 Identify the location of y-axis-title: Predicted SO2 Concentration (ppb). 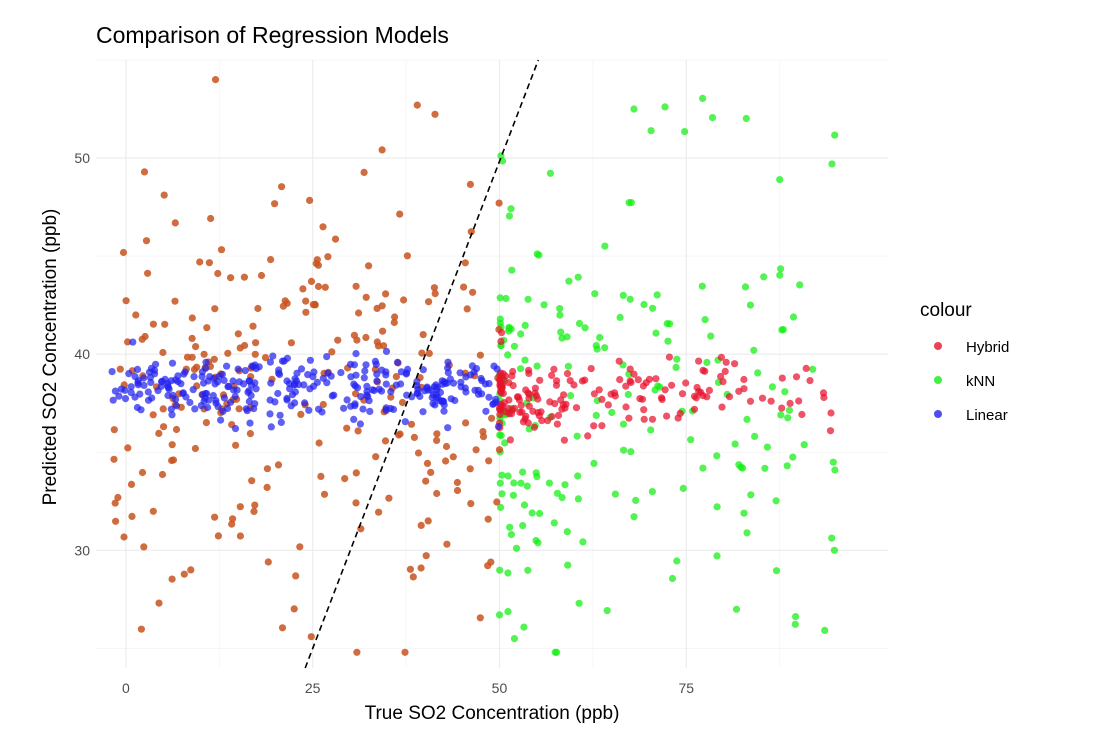
(50, 357).